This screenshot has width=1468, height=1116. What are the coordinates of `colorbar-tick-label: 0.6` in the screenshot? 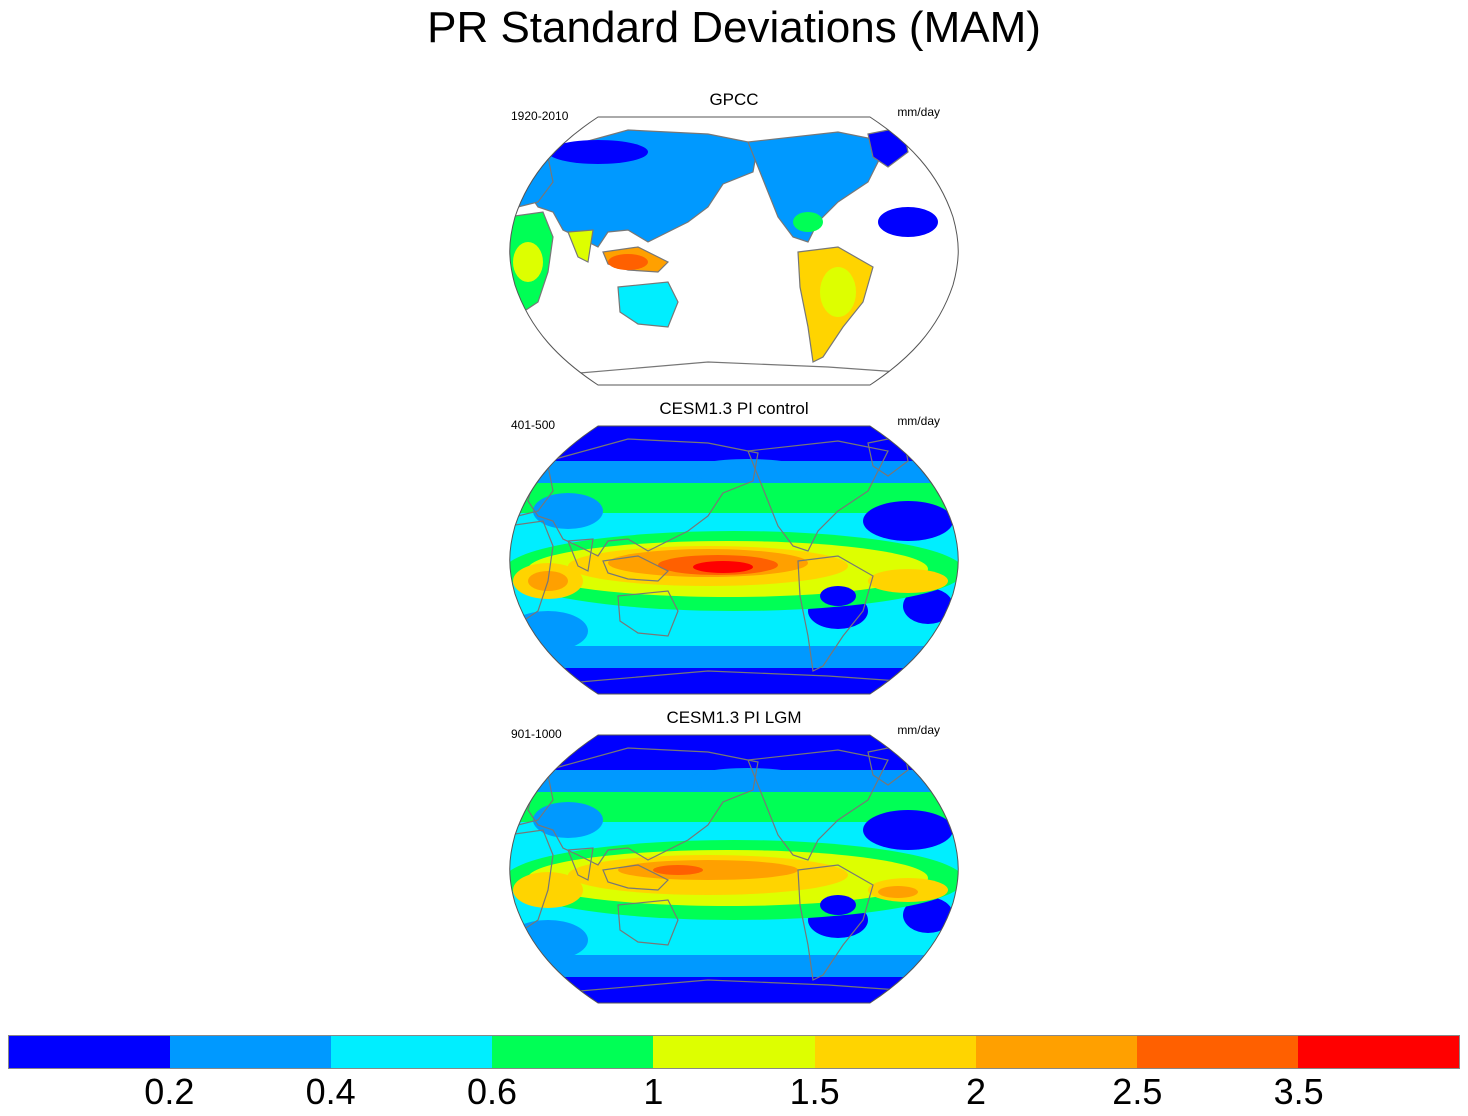 It's located at (492, 1091).